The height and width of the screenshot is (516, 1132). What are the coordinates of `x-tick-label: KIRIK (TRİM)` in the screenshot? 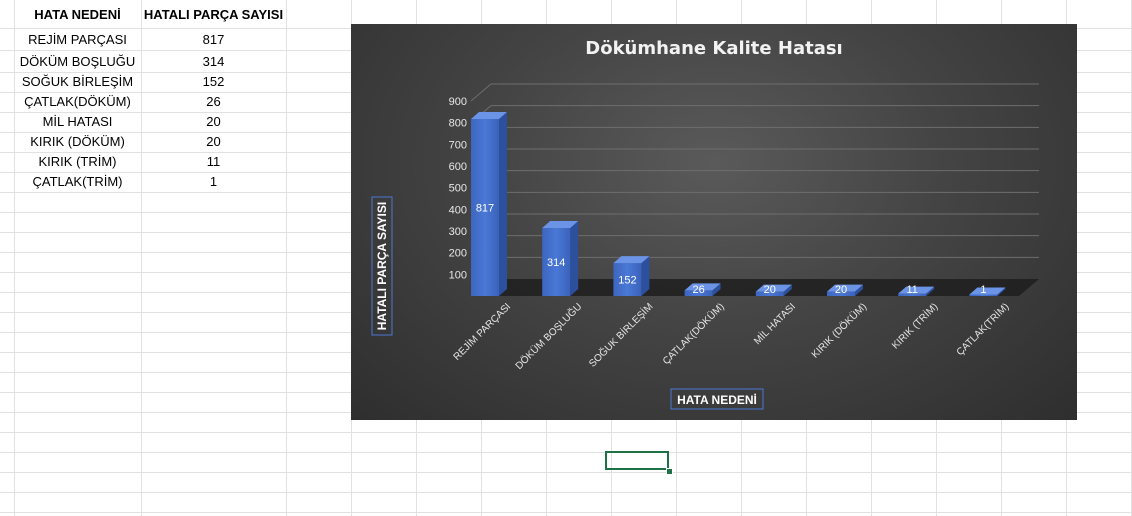 It's located at (915, 326).